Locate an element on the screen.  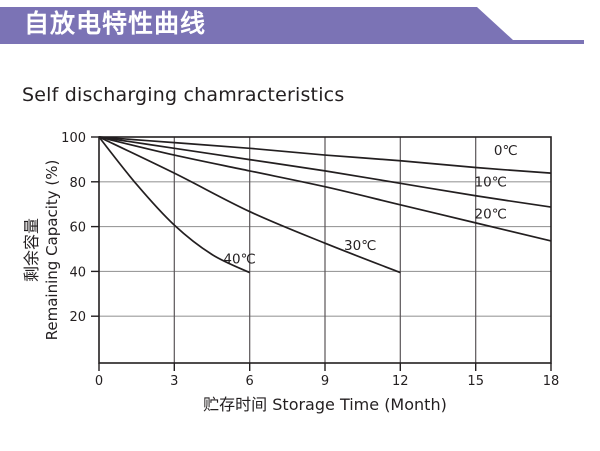
series-line-0℃ is located at coordinates (325, 155).